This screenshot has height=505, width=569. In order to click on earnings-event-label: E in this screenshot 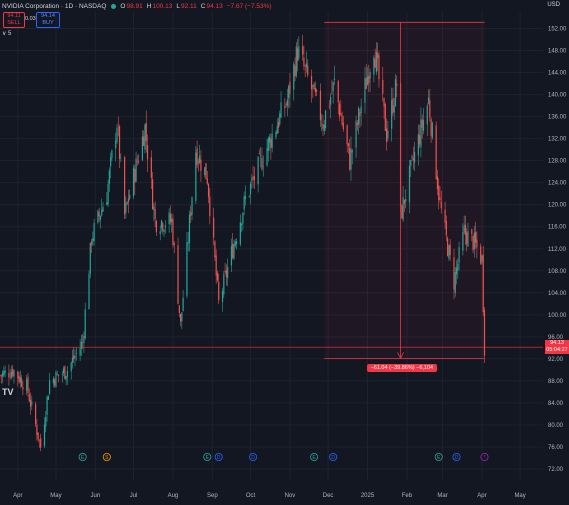, I will do `click(208, 458)`.